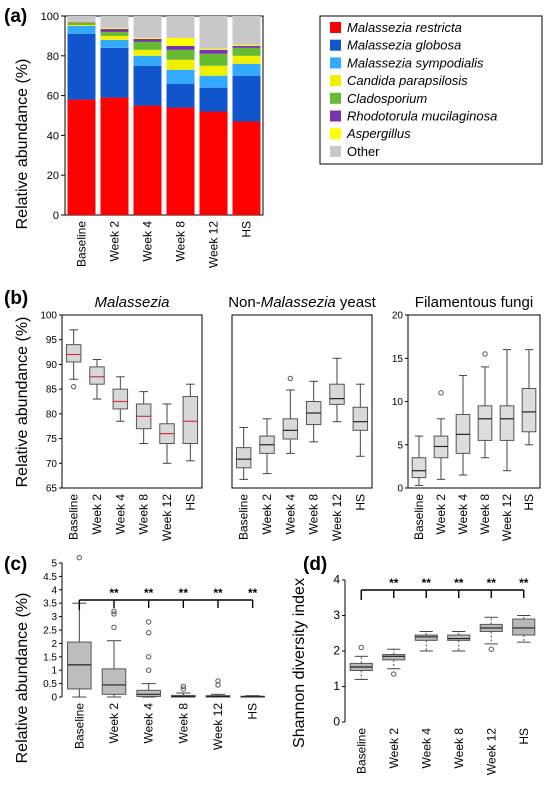 The image size is (550, 790). I want to click on y-tick-label-b3: 10, so click(398, 402).